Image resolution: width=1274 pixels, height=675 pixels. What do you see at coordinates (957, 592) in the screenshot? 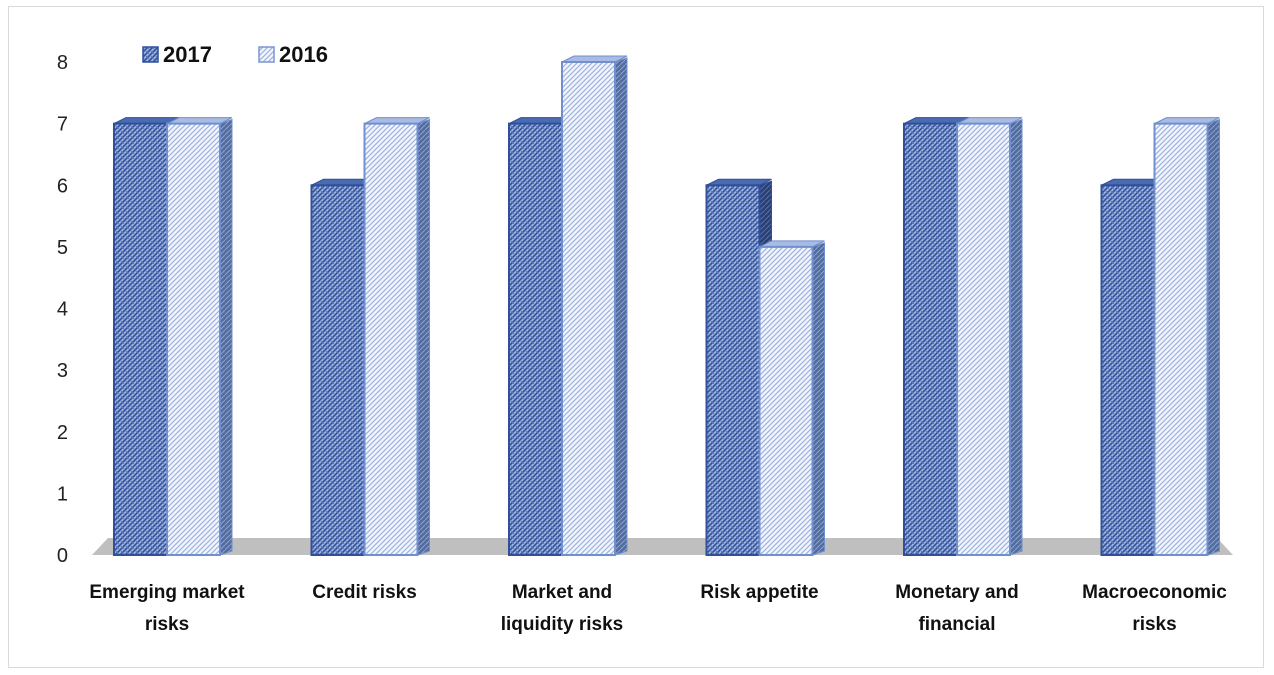
I see `category-label: Monetary and` at bounding box center [957, 592].